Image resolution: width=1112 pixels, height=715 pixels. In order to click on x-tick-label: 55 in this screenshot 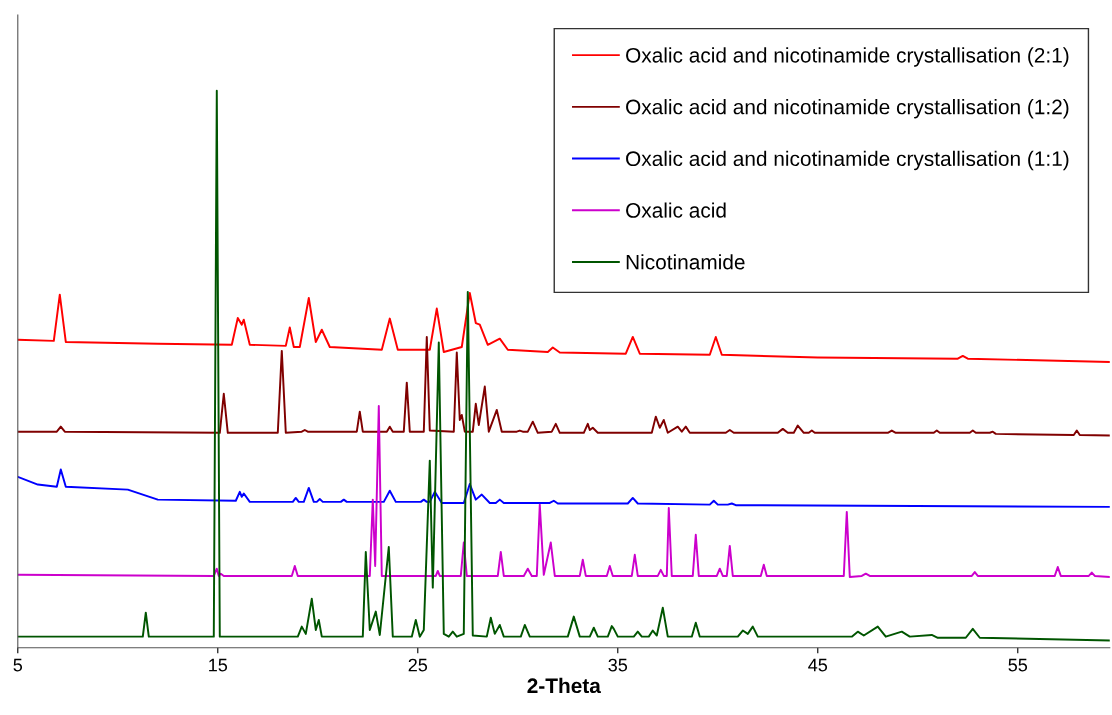, I will do `click(1018, 665)`.